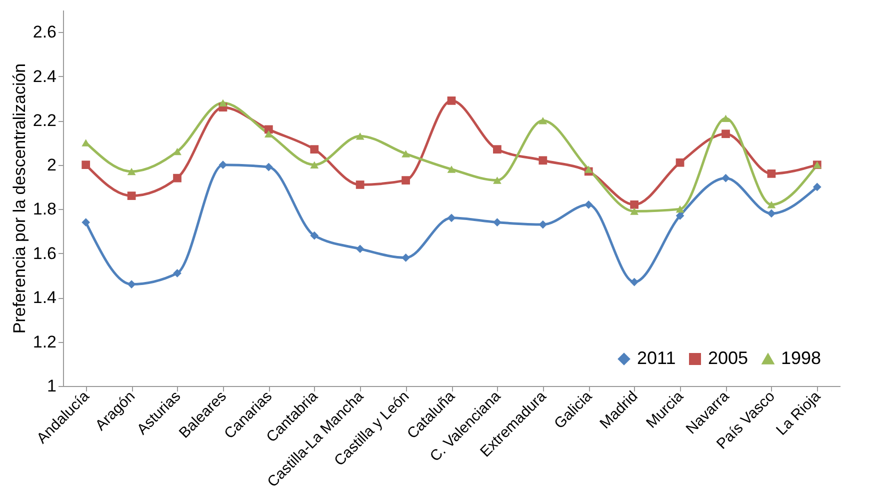 The width and height of the screenshot is (880, 495). Describe the element at coordinates (44, 76) in the screenshot. I see `y-tick-label: 2.4` at that location.